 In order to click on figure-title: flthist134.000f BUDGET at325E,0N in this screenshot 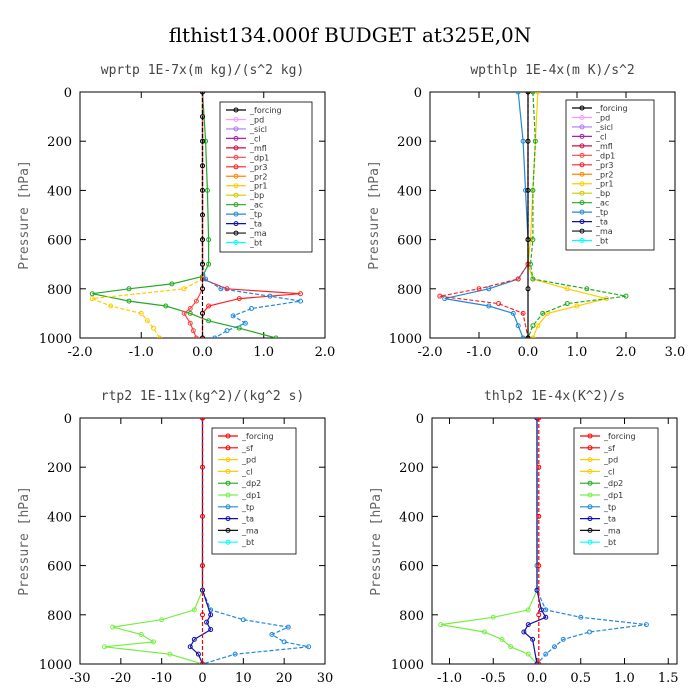, I will do `click(350, 35)`.